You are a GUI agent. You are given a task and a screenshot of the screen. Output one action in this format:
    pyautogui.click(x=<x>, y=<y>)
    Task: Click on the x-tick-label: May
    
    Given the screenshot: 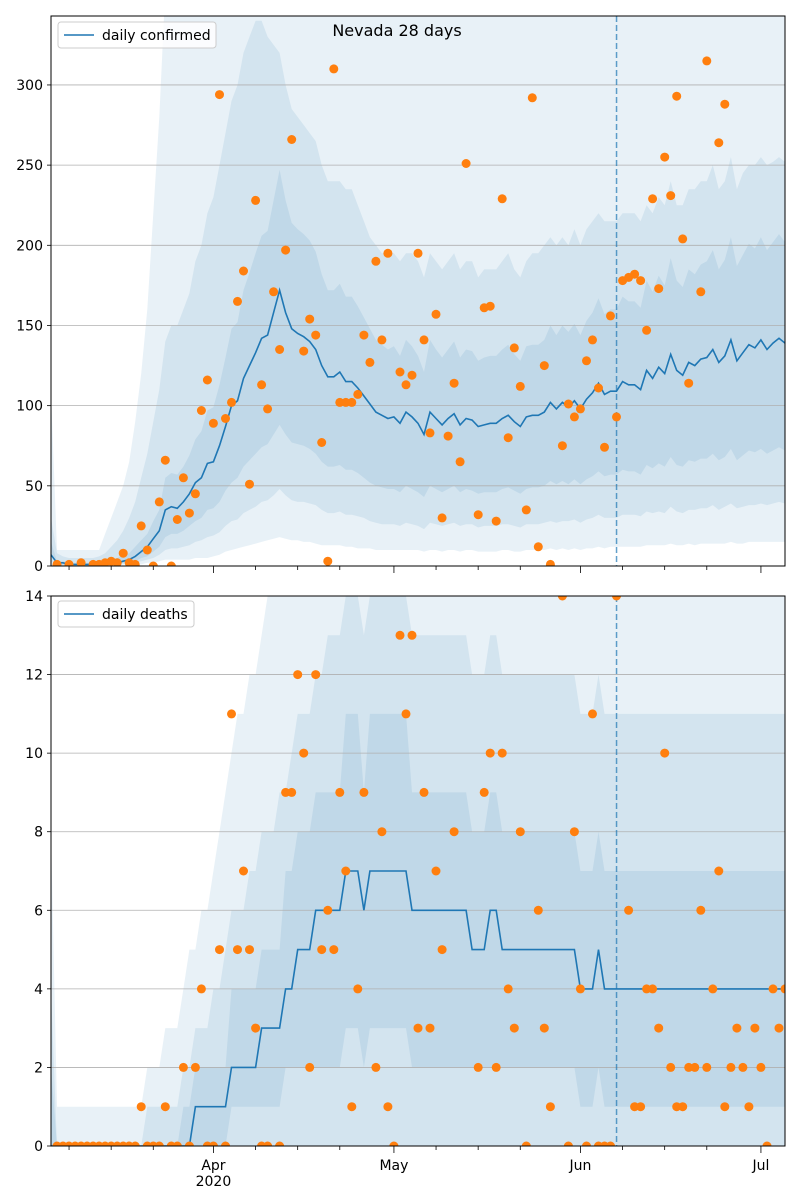 What is the action you would take?
    pyautogui.click(x=393, y=1166)
    